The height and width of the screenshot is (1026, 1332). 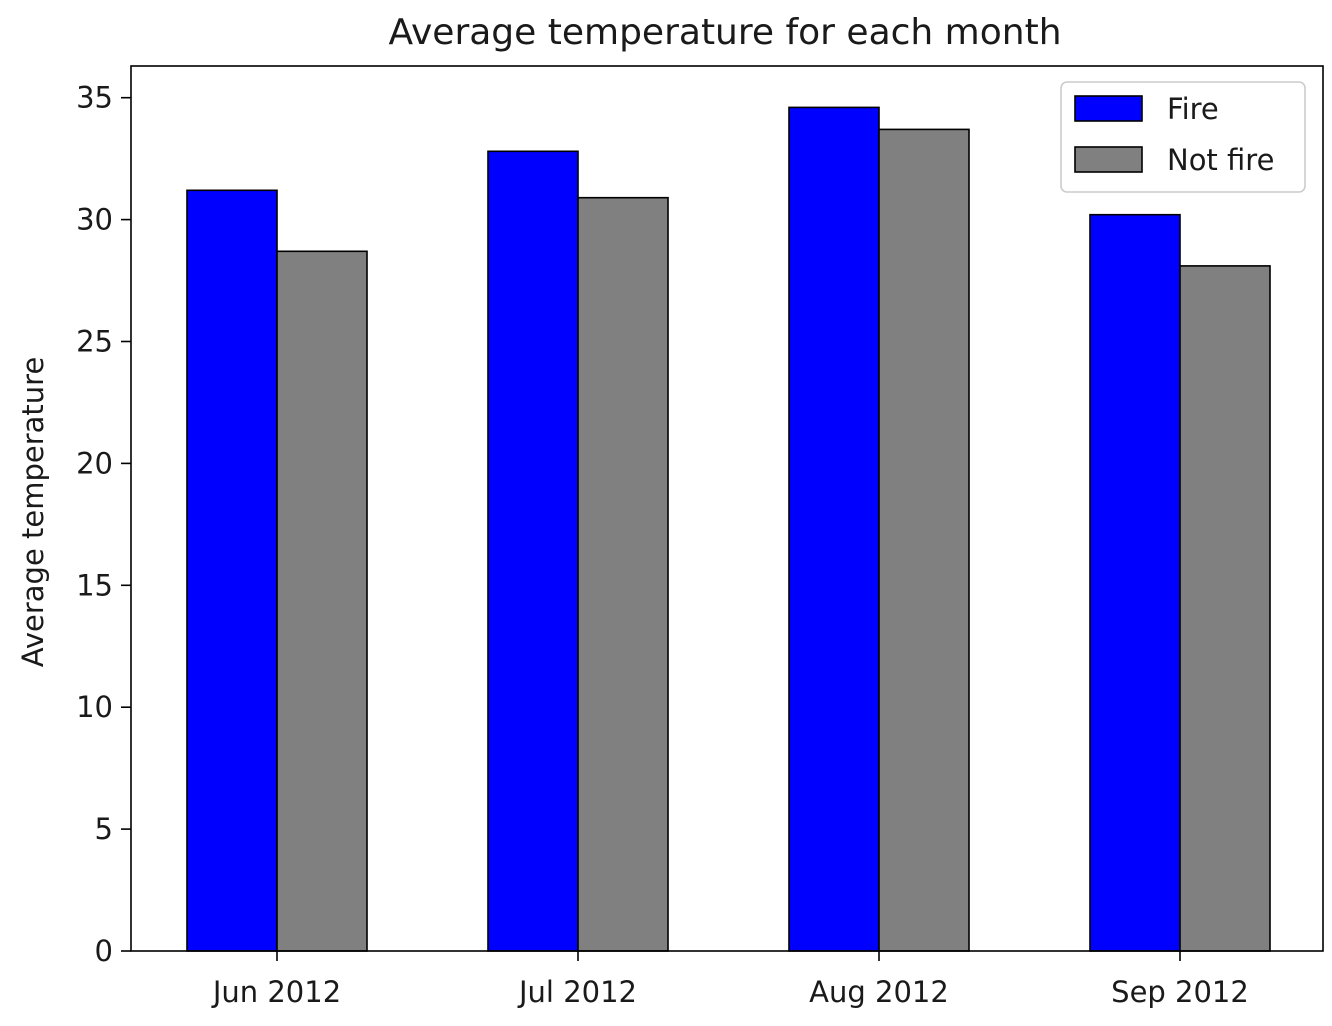 What do you see at coordinates (879, 992) in the screenshot?
I see `x-tick-label: Aug 2012` at bounding box center [879, 992].